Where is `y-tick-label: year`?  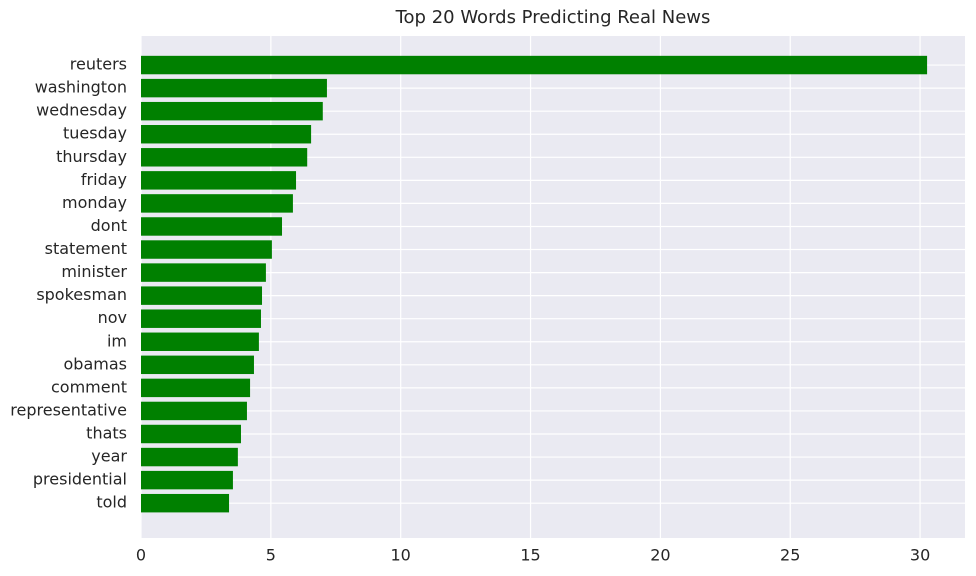 y-tick-label: year is located at coordinates (109, 456).